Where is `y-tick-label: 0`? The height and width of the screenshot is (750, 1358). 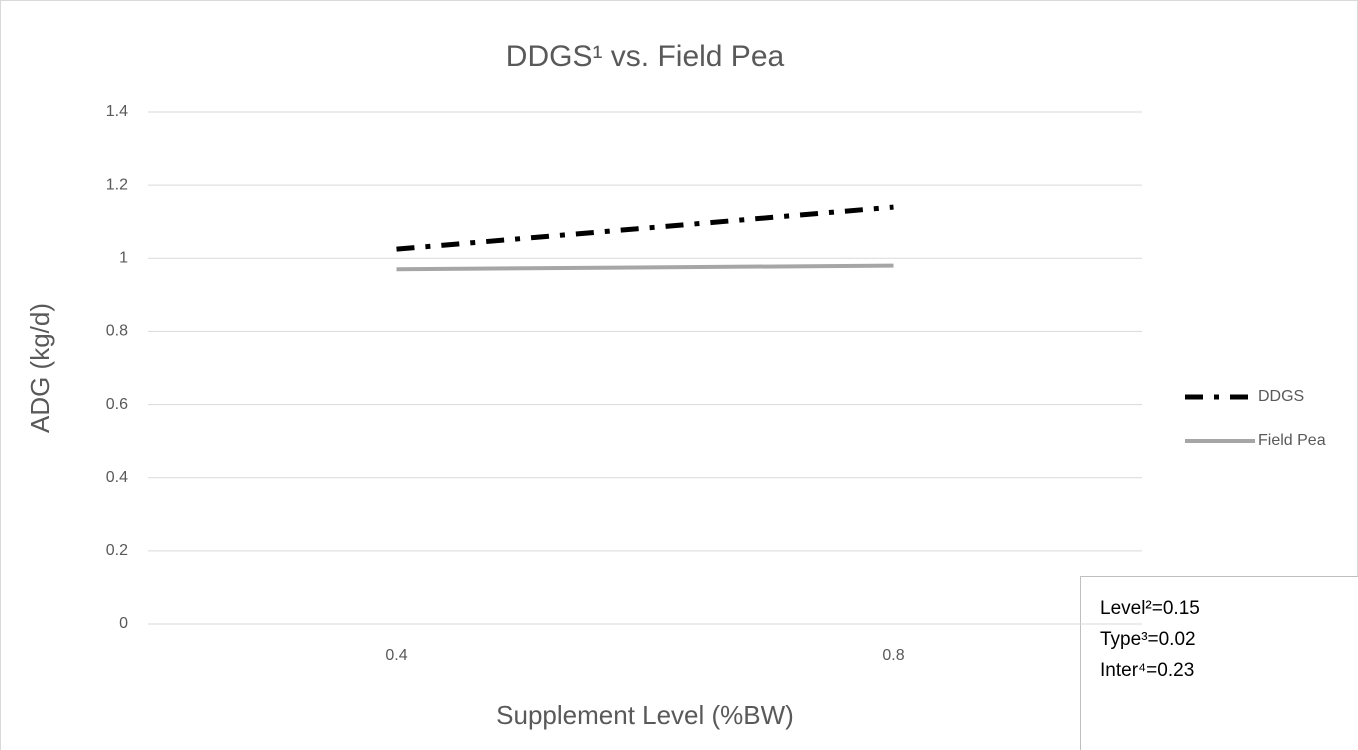
y-tick-label: 0 is located at coordinates (123, 623).